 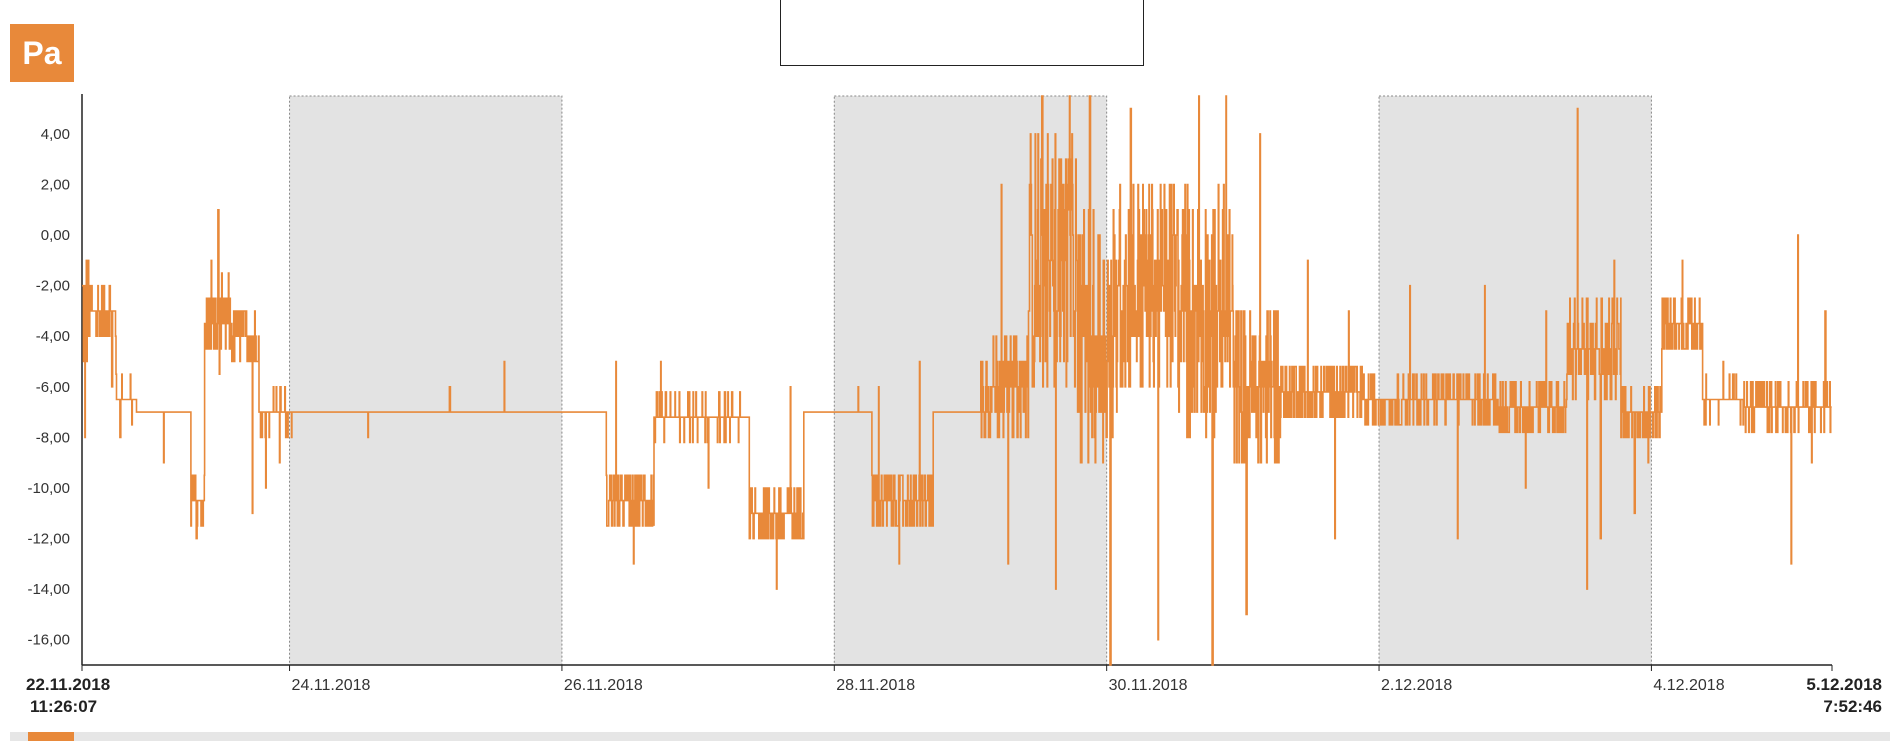 What do you see at coordinates (1844, 684) in the screenshot?
I see `x-end-date: 5.12.2018` at bounding box center [1844, 684].